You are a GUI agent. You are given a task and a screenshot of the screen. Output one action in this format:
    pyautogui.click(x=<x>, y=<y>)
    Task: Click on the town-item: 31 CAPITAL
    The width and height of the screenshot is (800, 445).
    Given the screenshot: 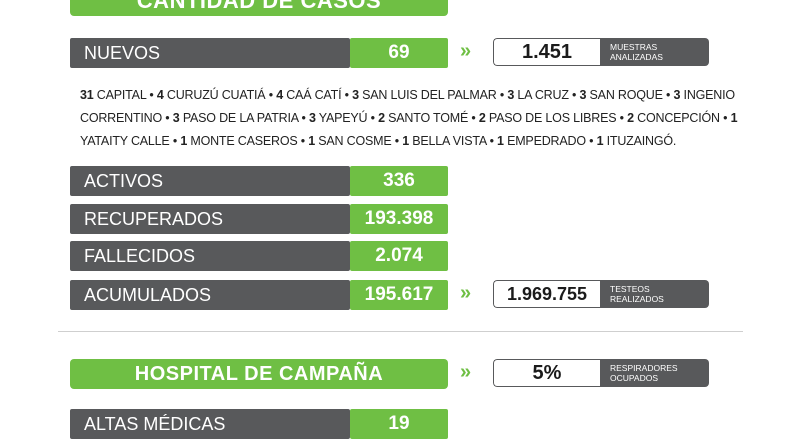 What is the action you would take?
    pyautogui.click(x=113, y=95)
    